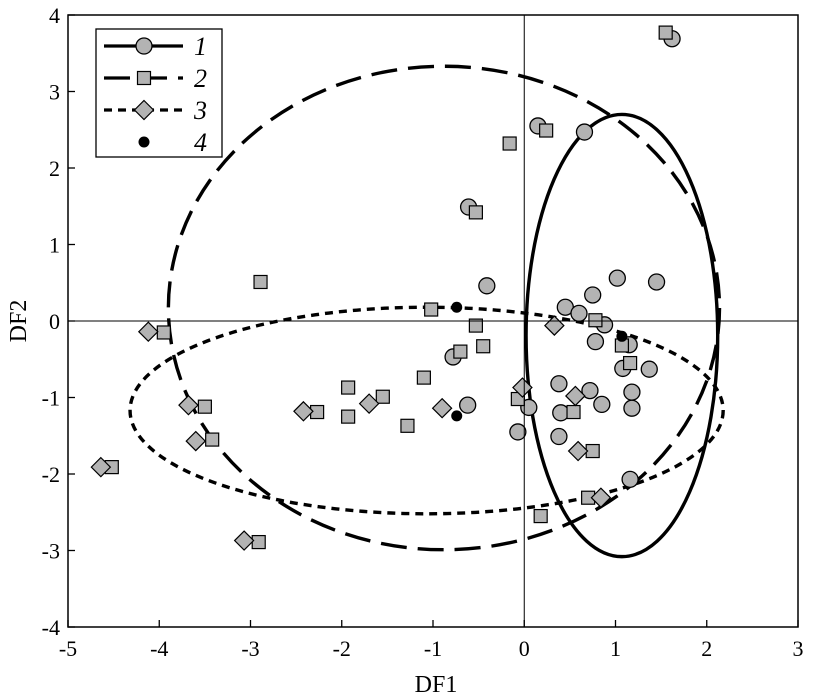  I want to click on y-tick-label: -1, so click(51, 398).